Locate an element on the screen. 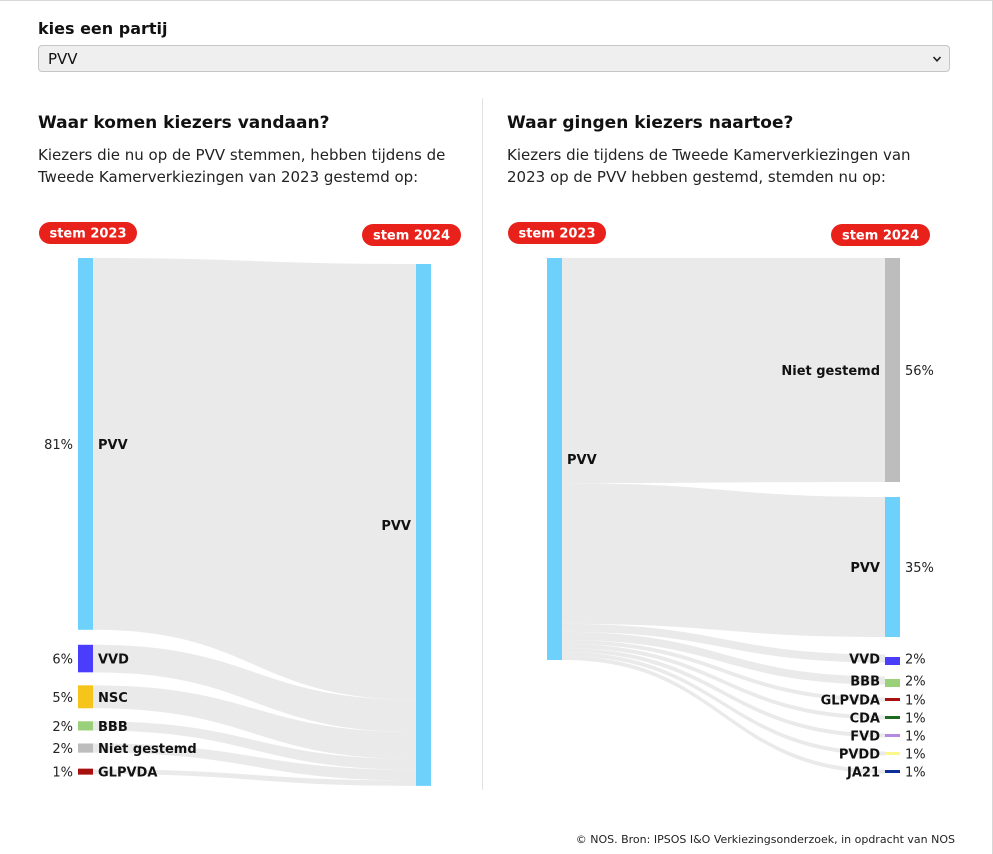 Image resolution: width=993 pixels, height=854 pixels. left-header-2023-pill is located at coordinates (88, 233).